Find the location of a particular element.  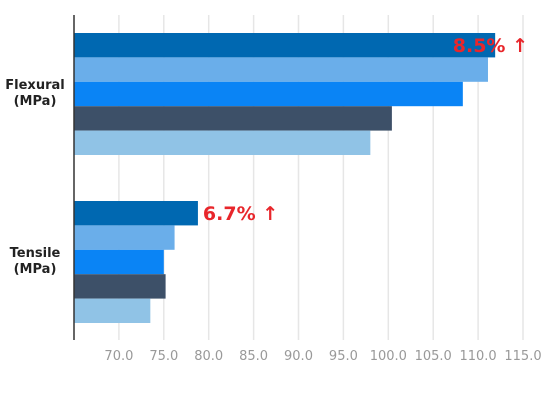

x-tick-label: 85.0 is located at coordinates (253, 356).